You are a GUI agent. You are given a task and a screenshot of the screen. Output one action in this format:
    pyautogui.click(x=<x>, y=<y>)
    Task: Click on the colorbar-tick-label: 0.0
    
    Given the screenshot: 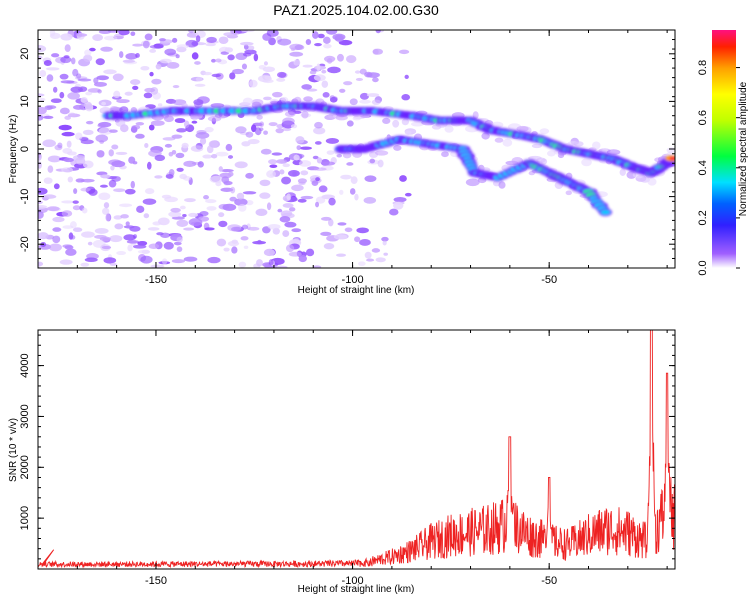 What is the action you would take?
    pyautogui.click(x=703, y=267)
    